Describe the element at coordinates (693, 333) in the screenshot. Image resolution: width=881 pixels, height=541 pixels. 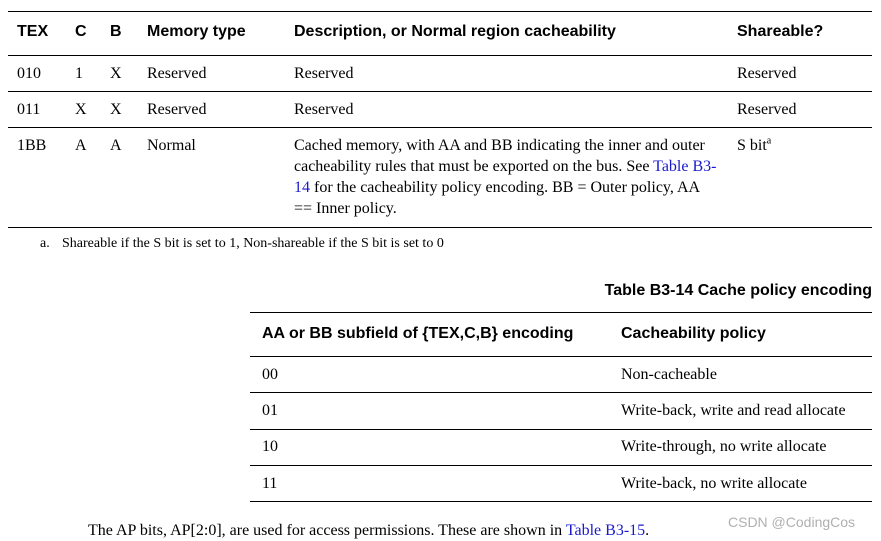
I see `th-cacheability-policy: Cacheability policy` at that location.